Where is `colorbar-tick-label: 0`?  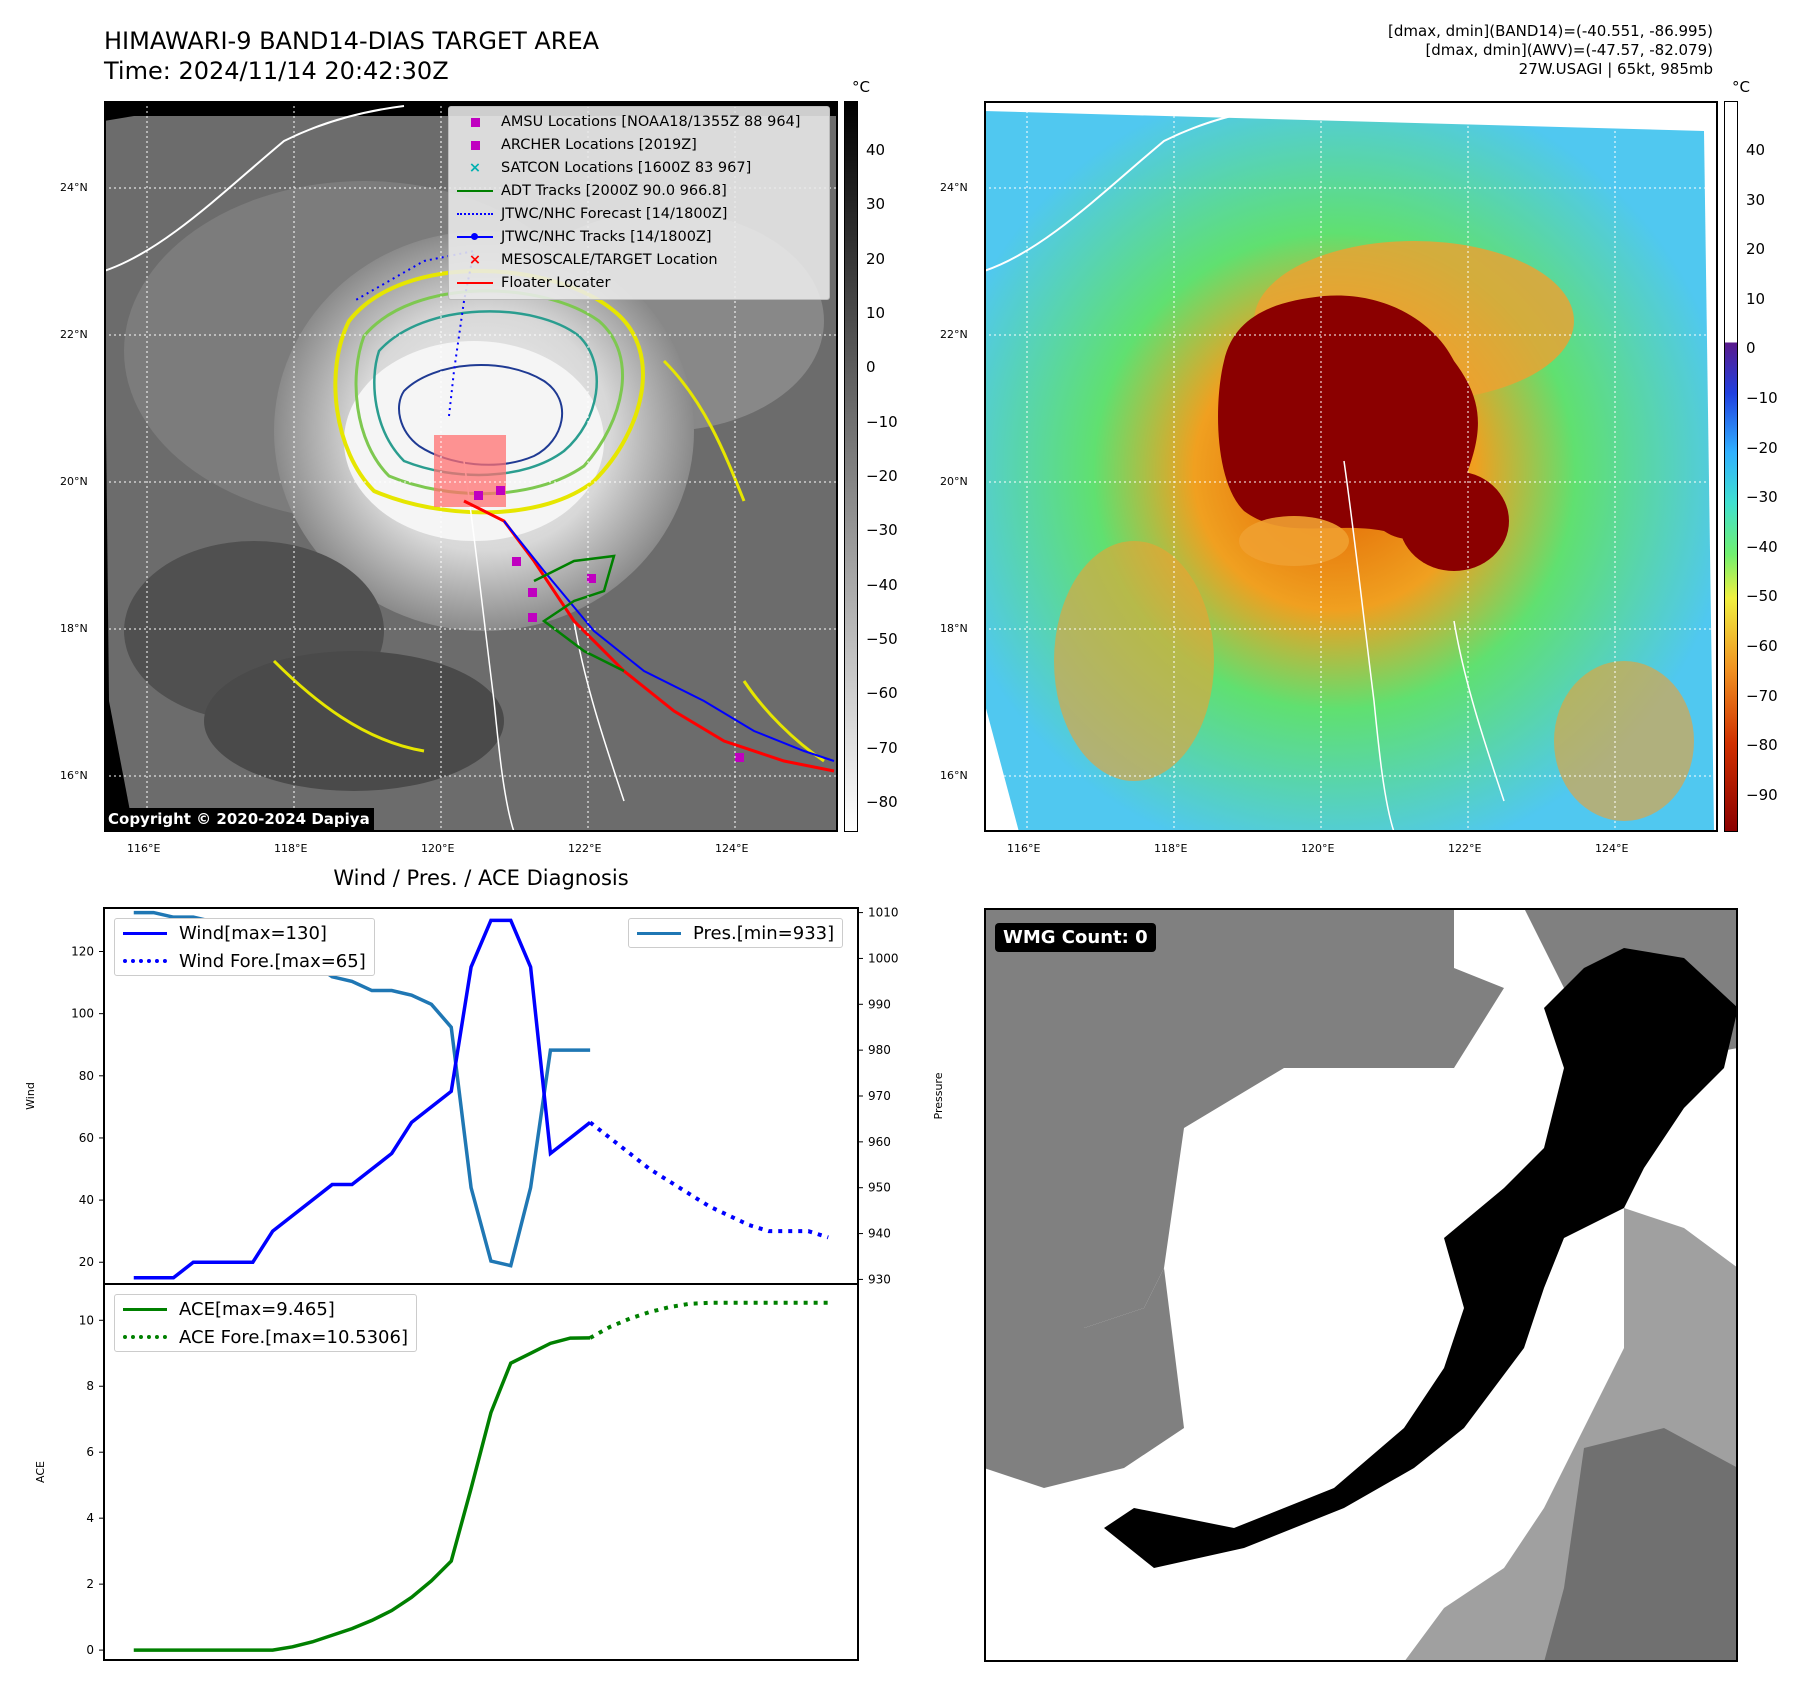
colorbar-tick-label: 0 is located at coordinates (1751, 348).